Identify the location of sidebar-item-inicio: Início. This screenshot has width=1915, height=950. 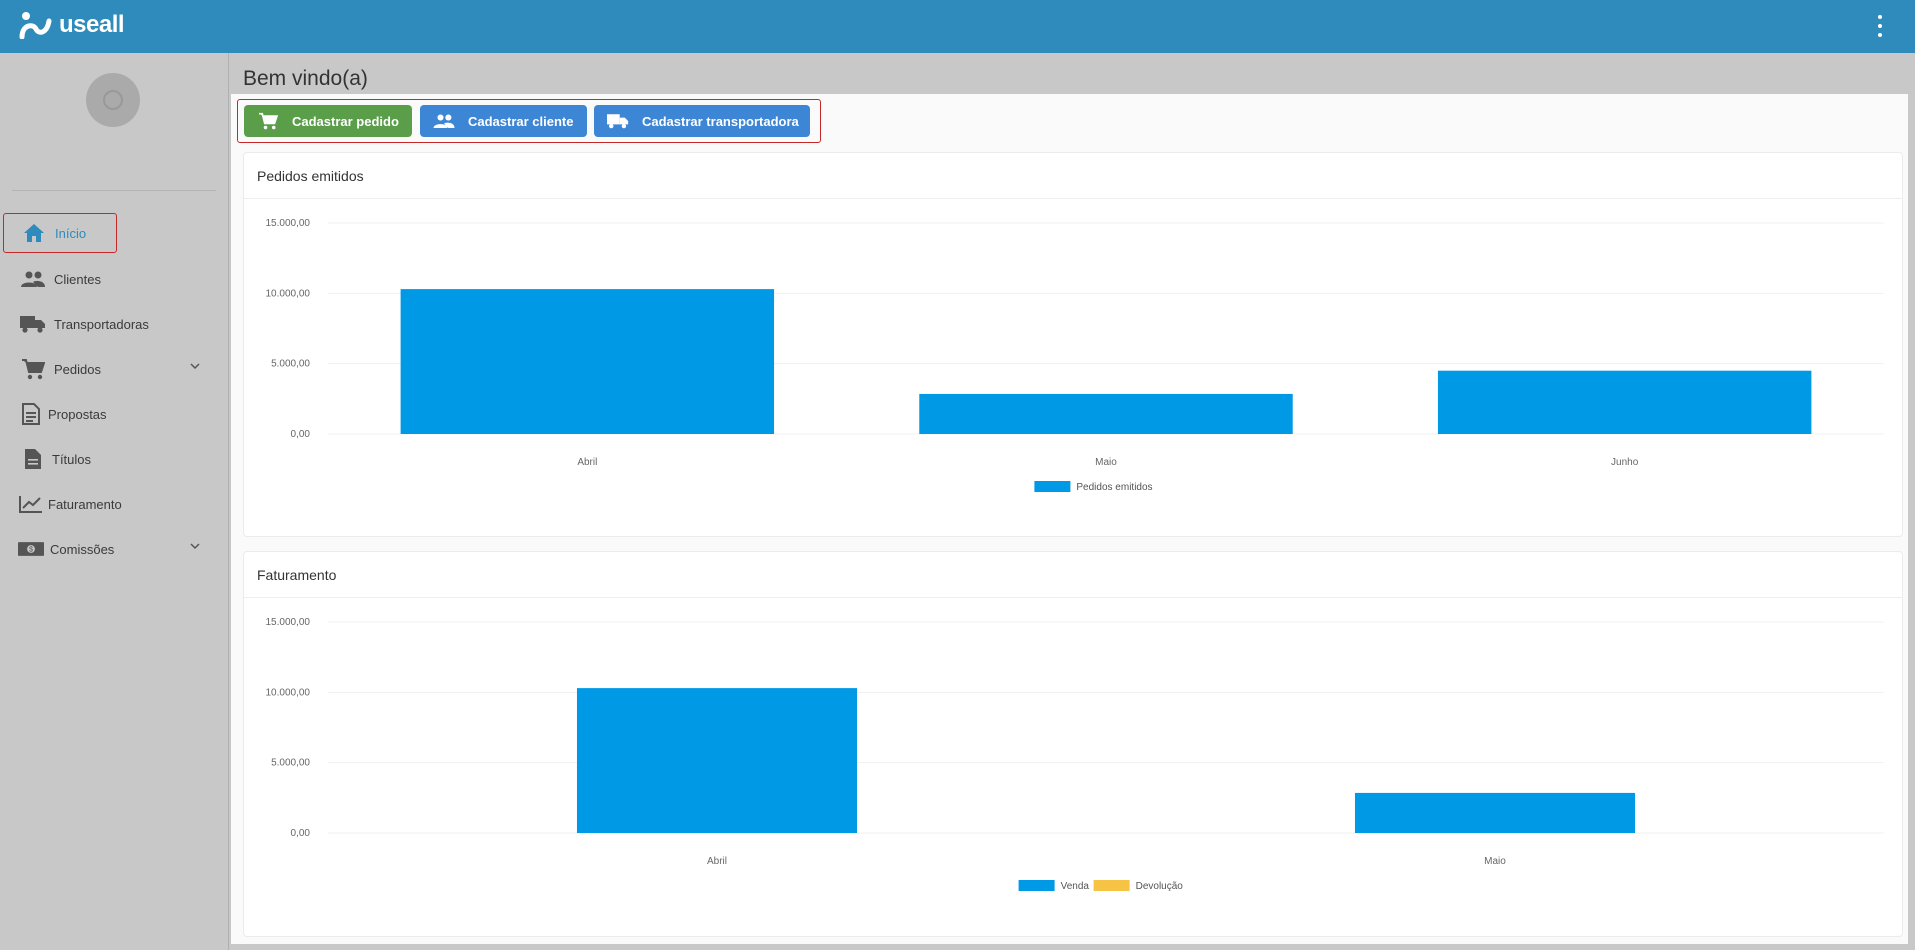
(60, 233).